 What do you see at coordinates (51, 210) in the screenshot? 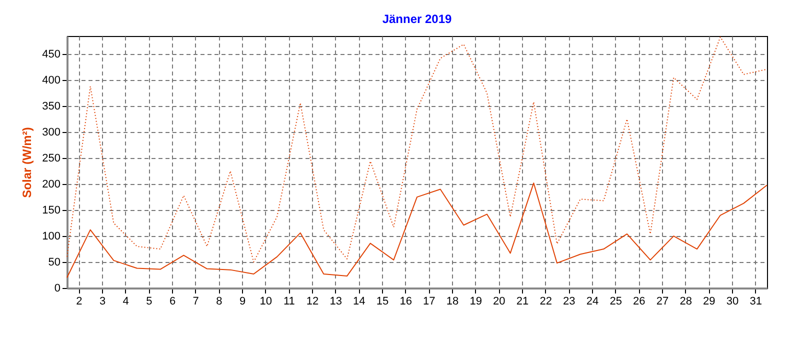
I see `y-tick-label: 150` at bounding box center [51, 210].